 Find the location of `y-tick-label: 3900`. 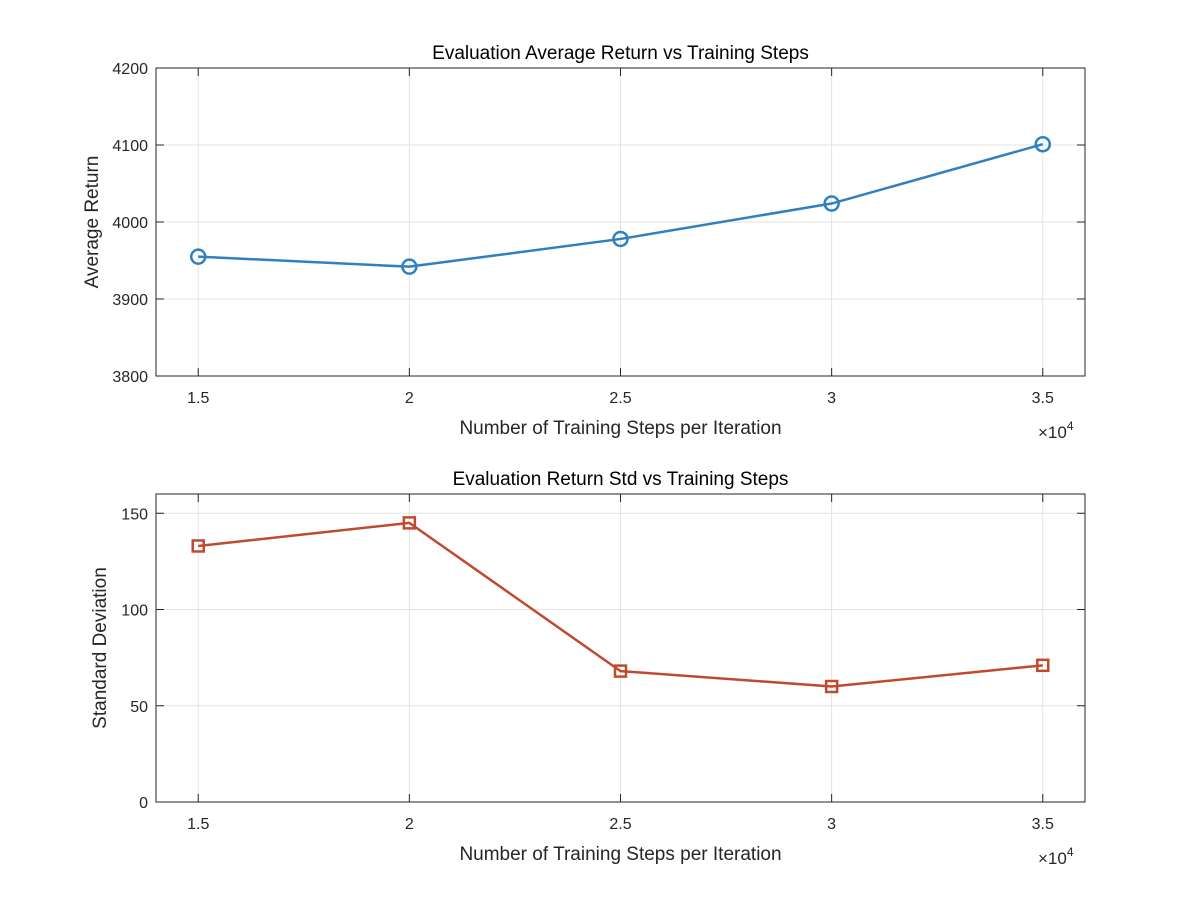

y-tick-label: 3900 is located at coordinates (130, 300).